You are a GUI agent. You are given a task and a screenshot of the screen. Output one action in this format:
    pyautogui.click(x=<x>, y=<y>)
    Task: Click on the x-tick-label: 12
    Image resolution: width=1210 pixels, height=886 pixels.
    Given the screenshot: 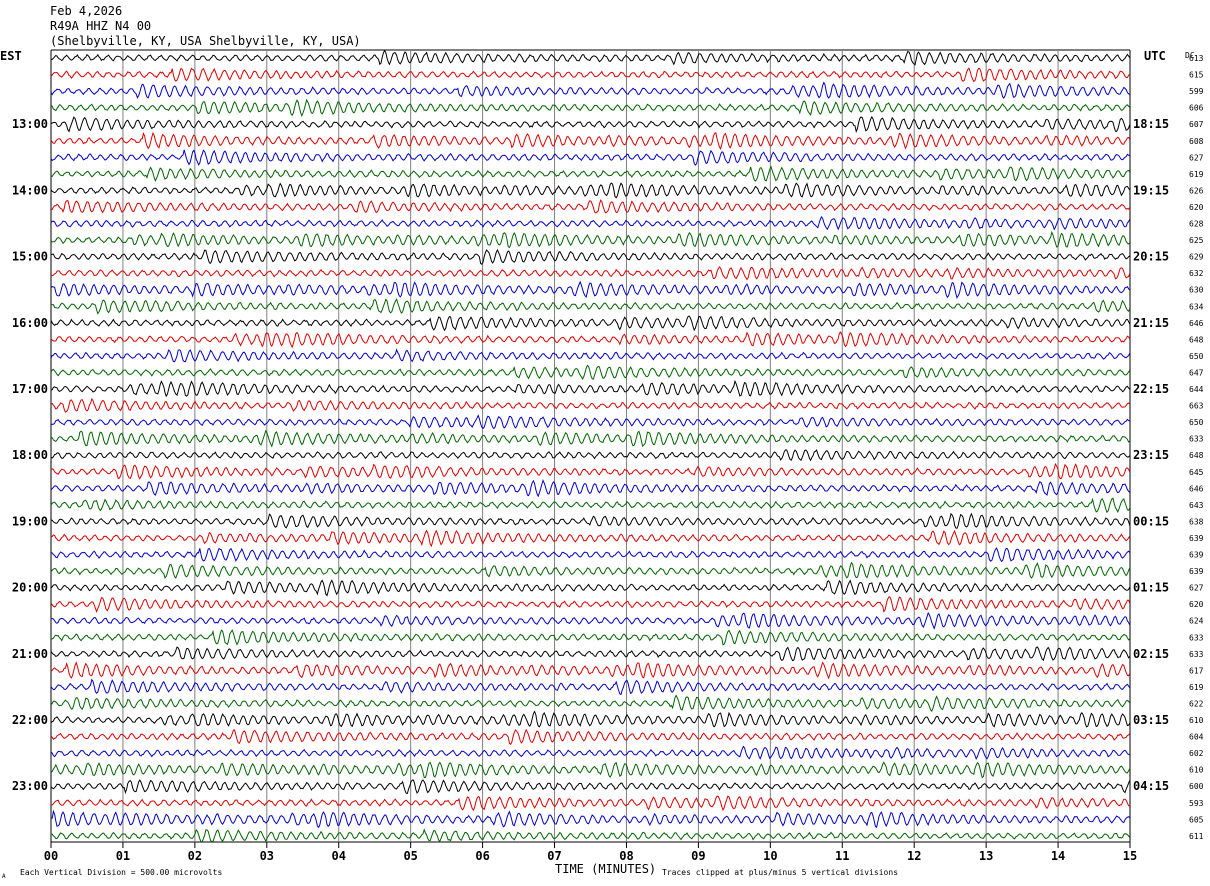 What is the action you would take?
    pyautogui.click(x=914, y=856)
    